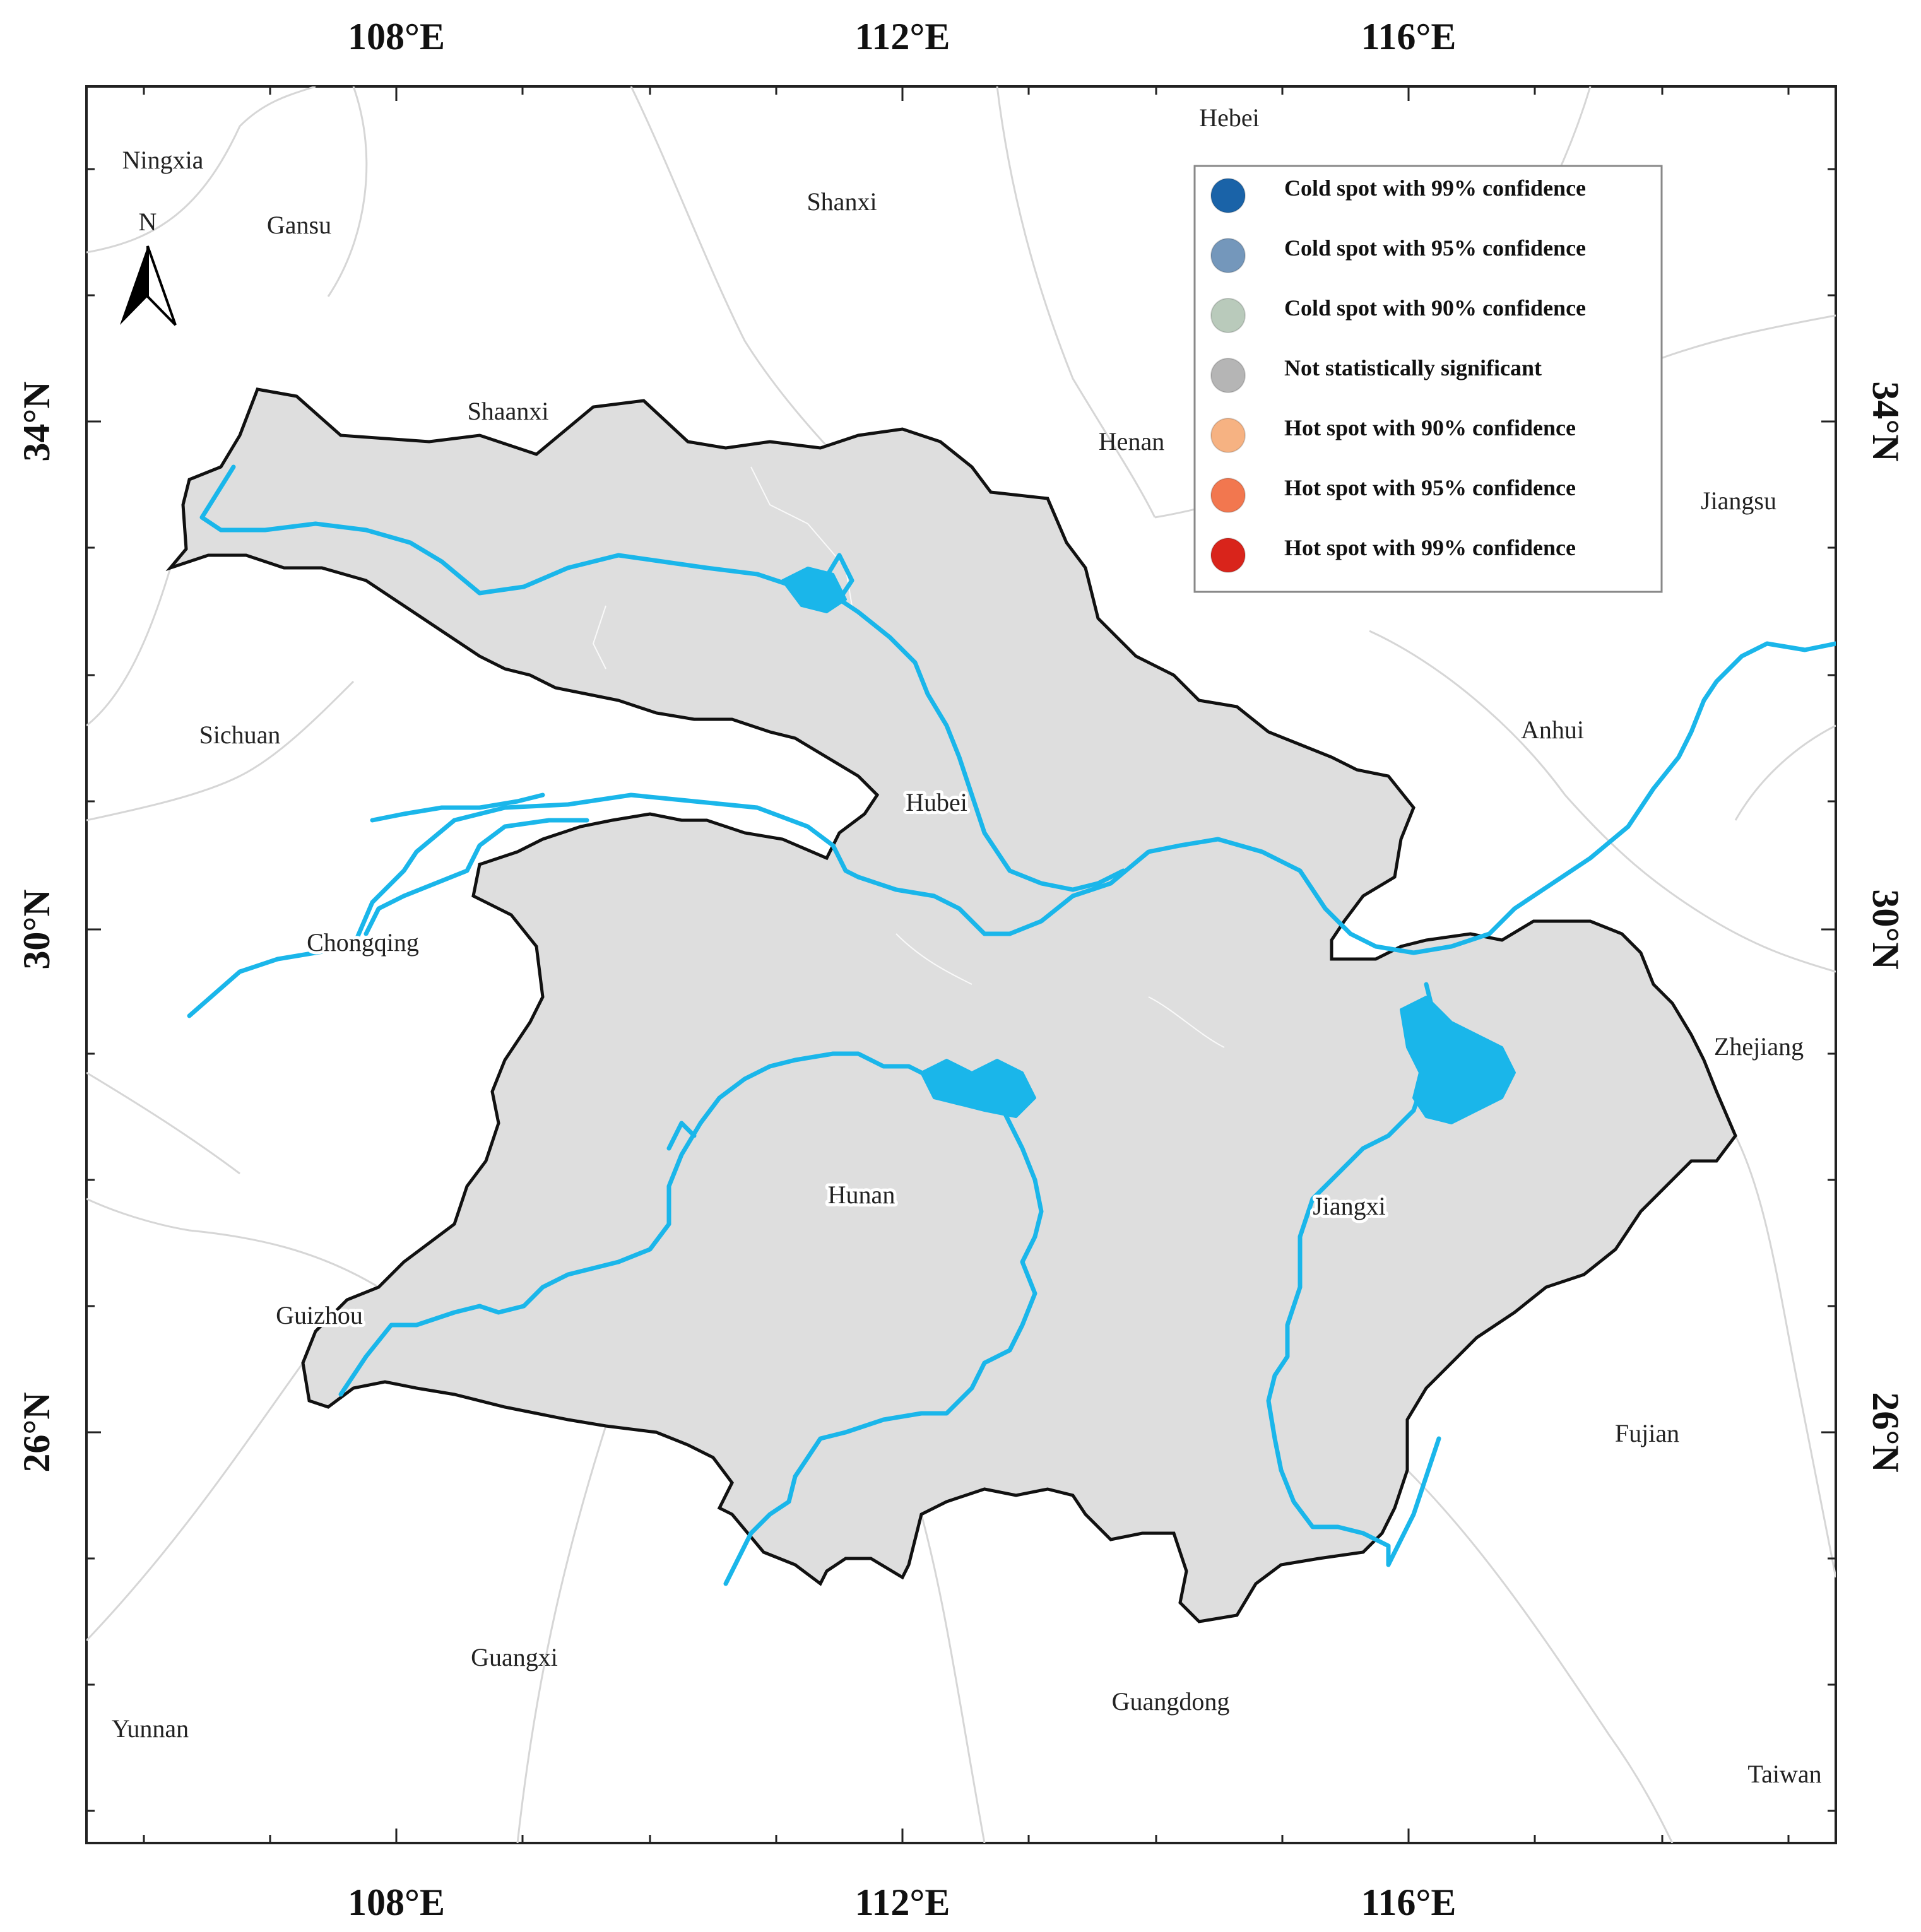 The image size is (1921, 1932). Describe the element at coordinates (397, 36) in the screenshot. I see `lon-label-108-top: 108°E` at that location.